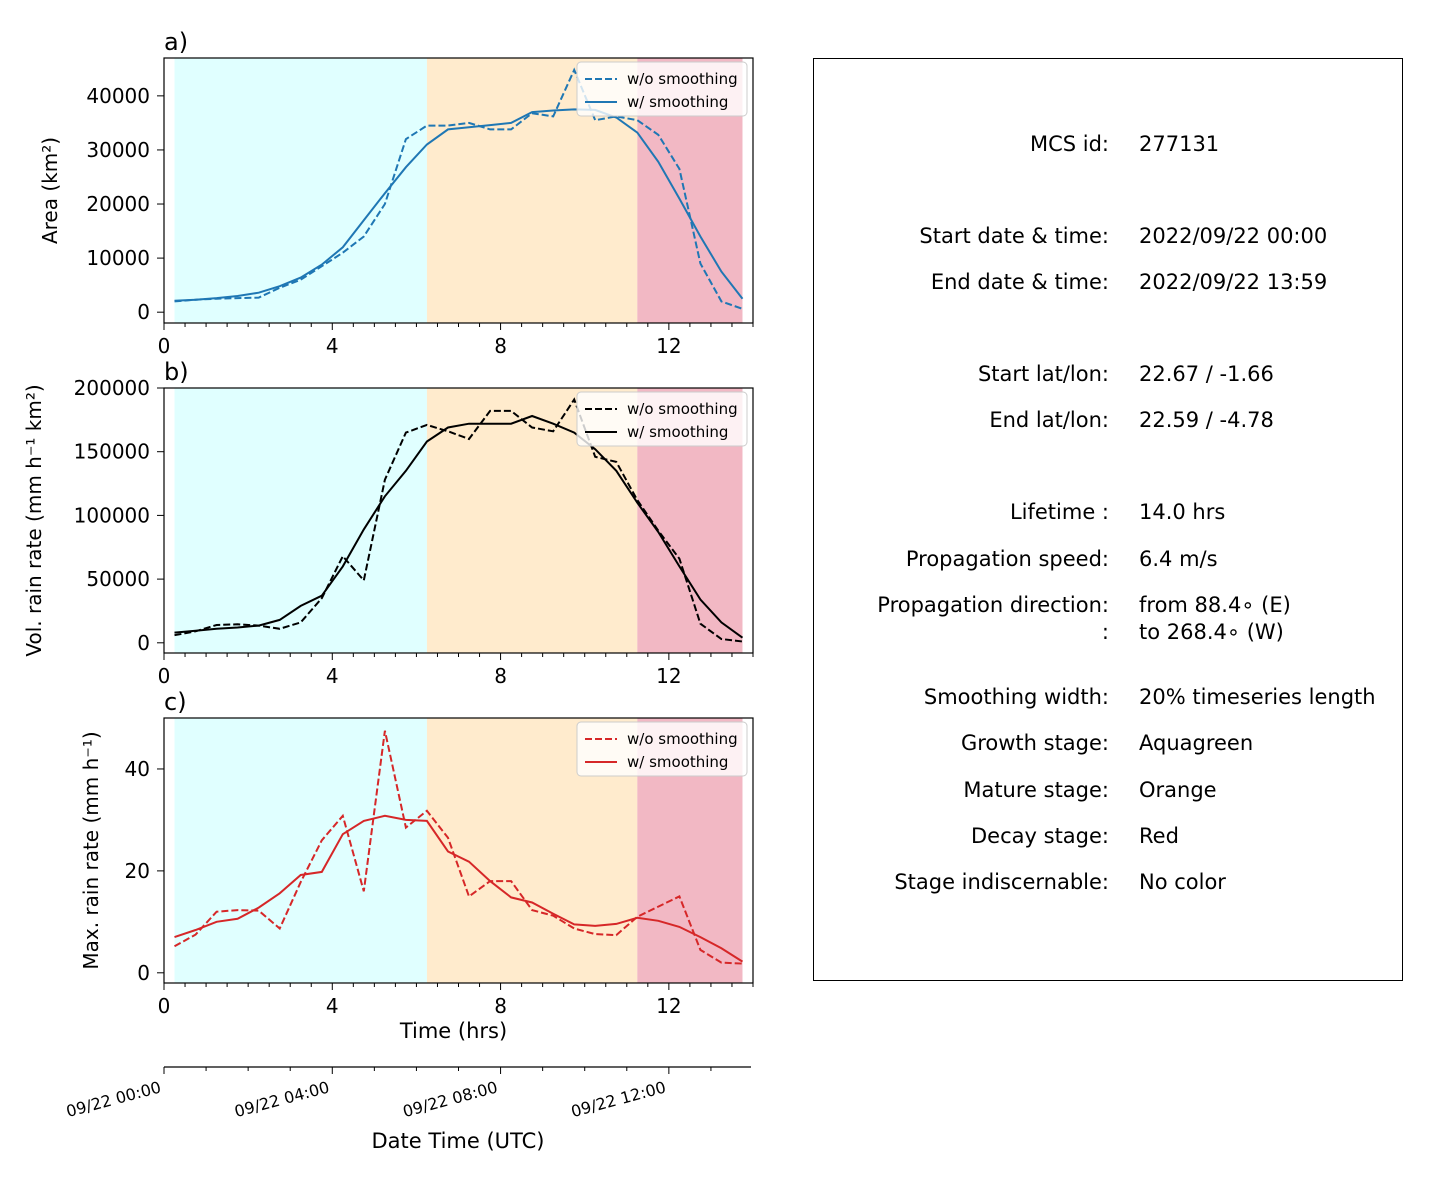 The height and width of the screenshot is (1181, 1433). What do you see at coordinates (137, 769) in the screenshot?
I see `y-tick-label: 40` at bounding box center [137, 769].